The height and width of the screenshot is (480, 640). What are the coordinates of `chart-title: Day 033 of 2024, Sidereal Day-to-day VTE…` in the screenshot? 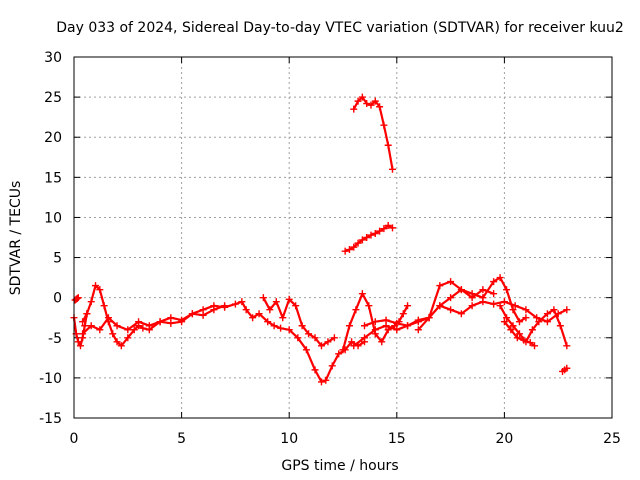 It's located at (340, 28).